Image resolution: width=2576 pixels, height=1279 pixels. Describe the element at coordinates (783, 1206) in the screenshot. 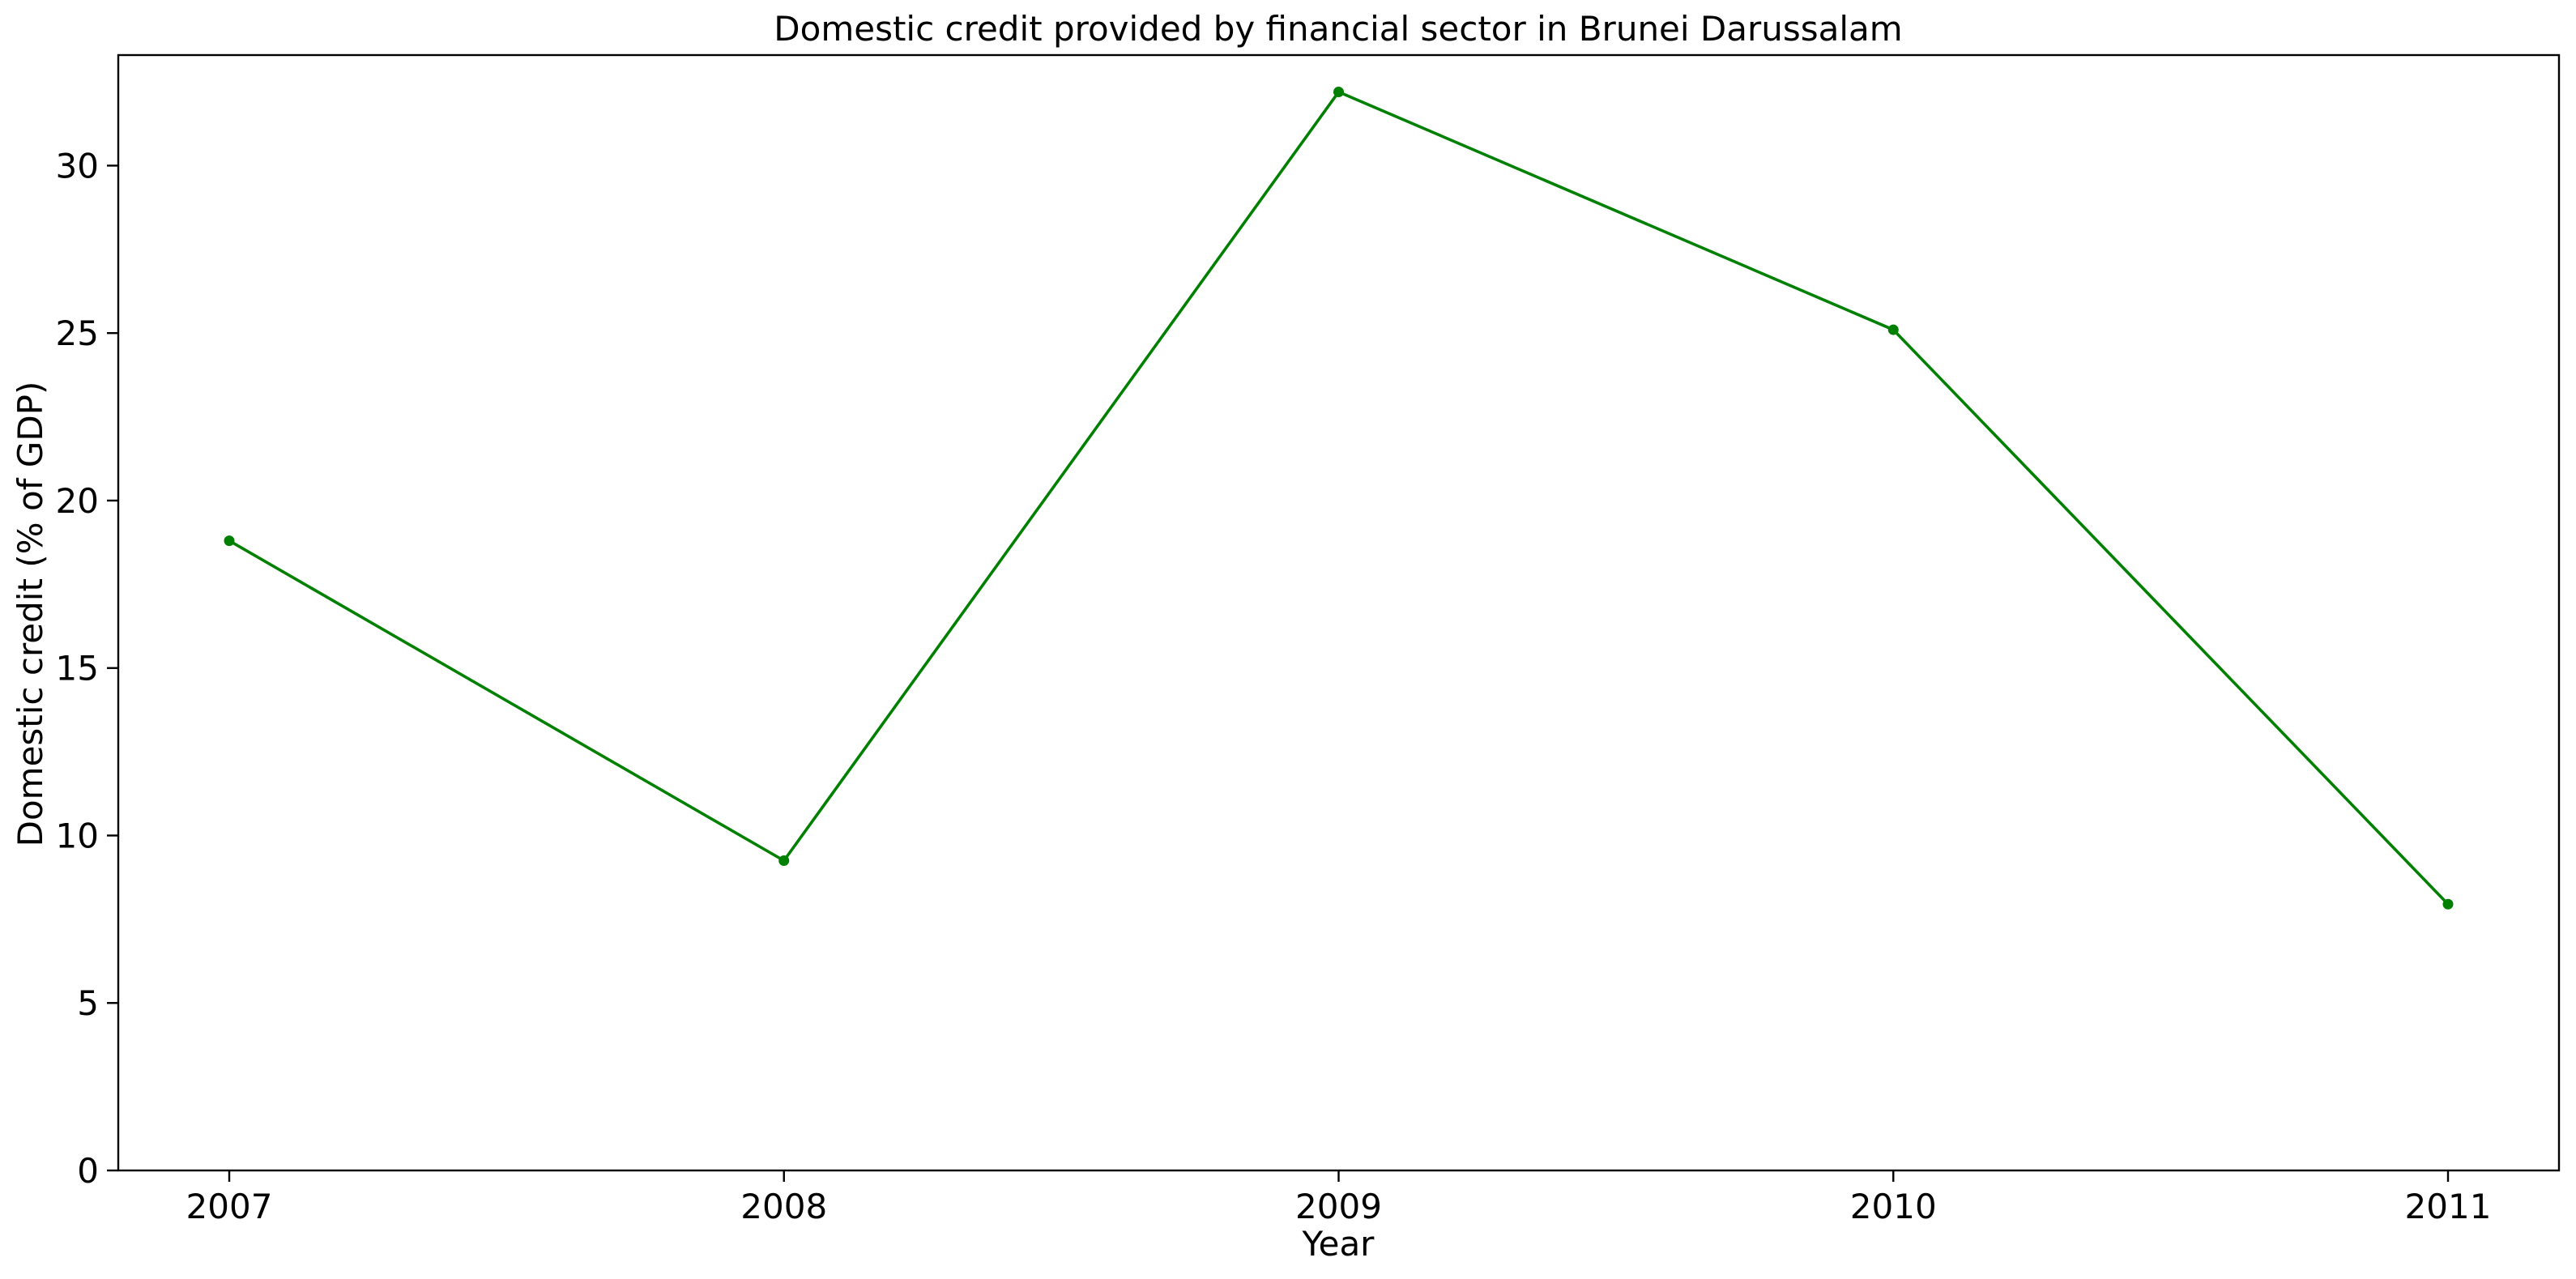

I see `x-tick-label: 2008` at that location.